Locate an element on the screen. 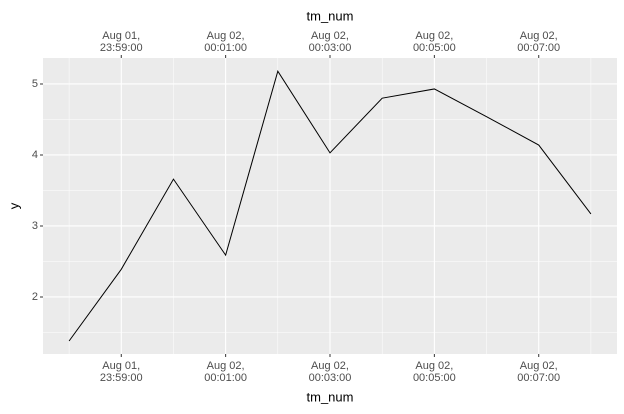 The height and width of the screenshot is (414, 624). x-tick-label: Aug 01, 23:59:00 is located at coordinates (121, 372).